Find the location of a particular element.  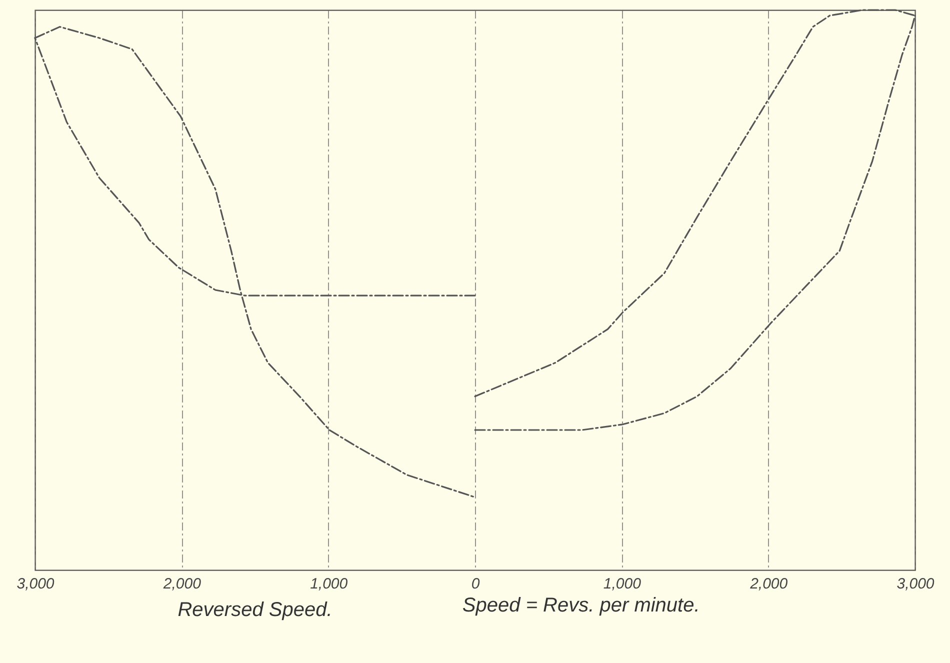

x-axis-title: Speed = Revs. per minute. is located at coordinates (581, 605).